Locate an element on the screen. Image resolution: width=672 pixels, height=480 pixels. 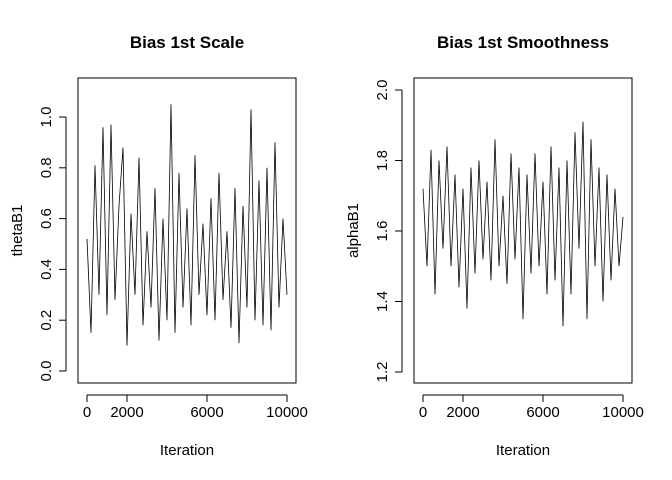
chart-title: Bias 1st Smoothness is located at coordinates (523, 42).